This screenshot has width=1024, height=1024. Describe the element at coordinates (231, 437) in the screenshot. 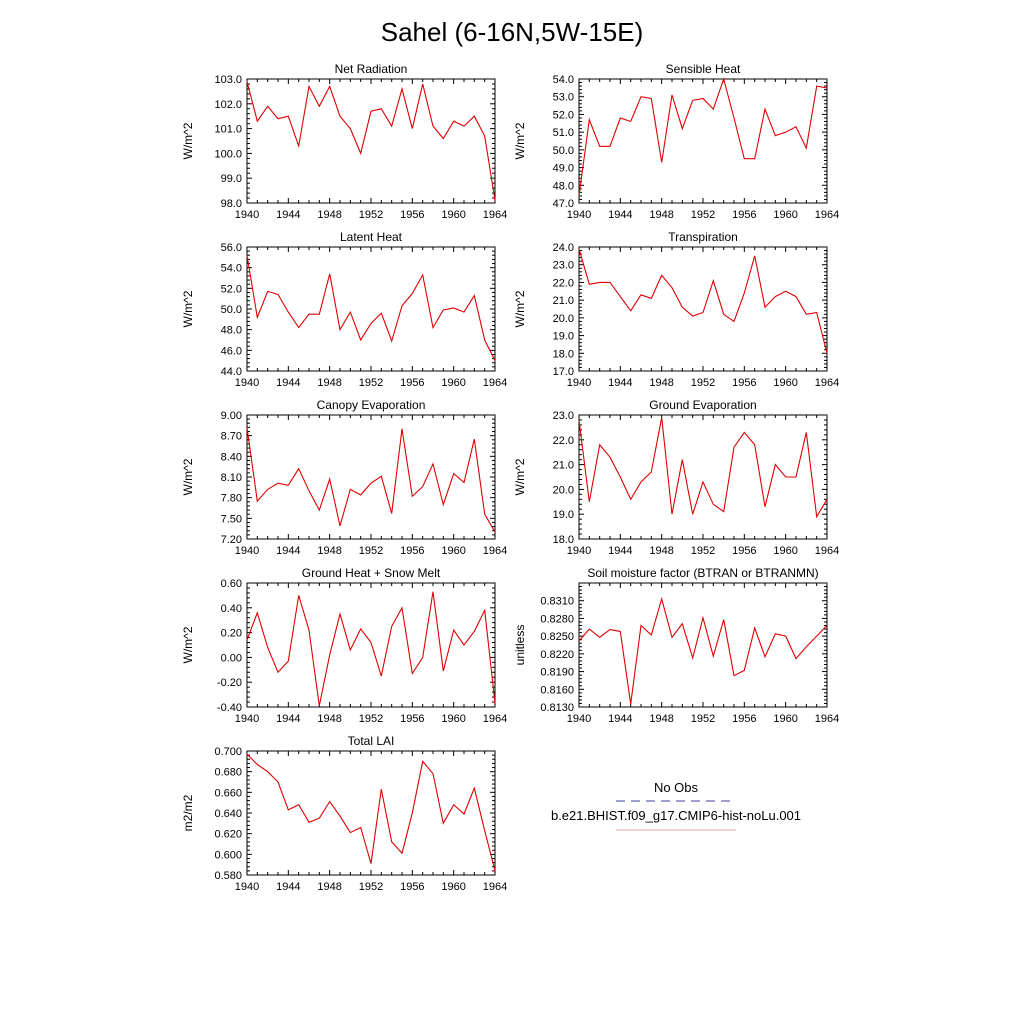

I see `y-tick-label: 8.70` at that location.